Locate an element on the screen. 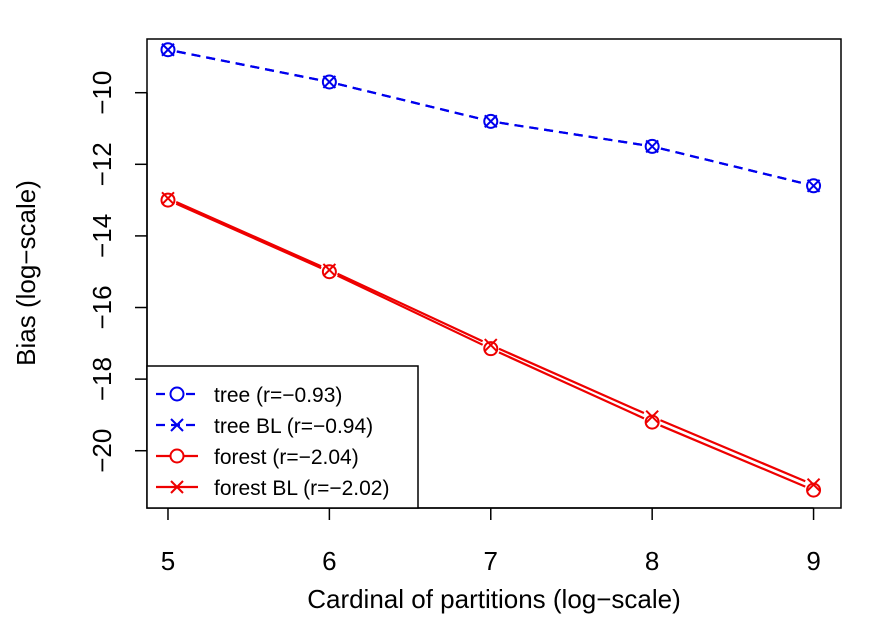  legend-label: forest BL (r=−2.02) is located at coordinates (301, 488).